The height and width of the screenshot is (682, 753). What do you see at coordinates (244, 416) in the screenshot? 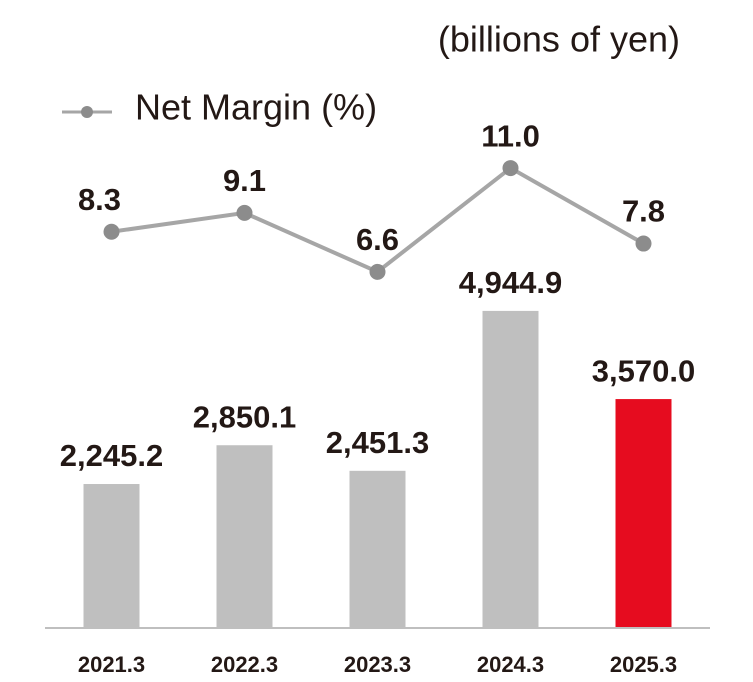
I see `bar-value-label: 2,850.1` at bounding box center [244, 416].